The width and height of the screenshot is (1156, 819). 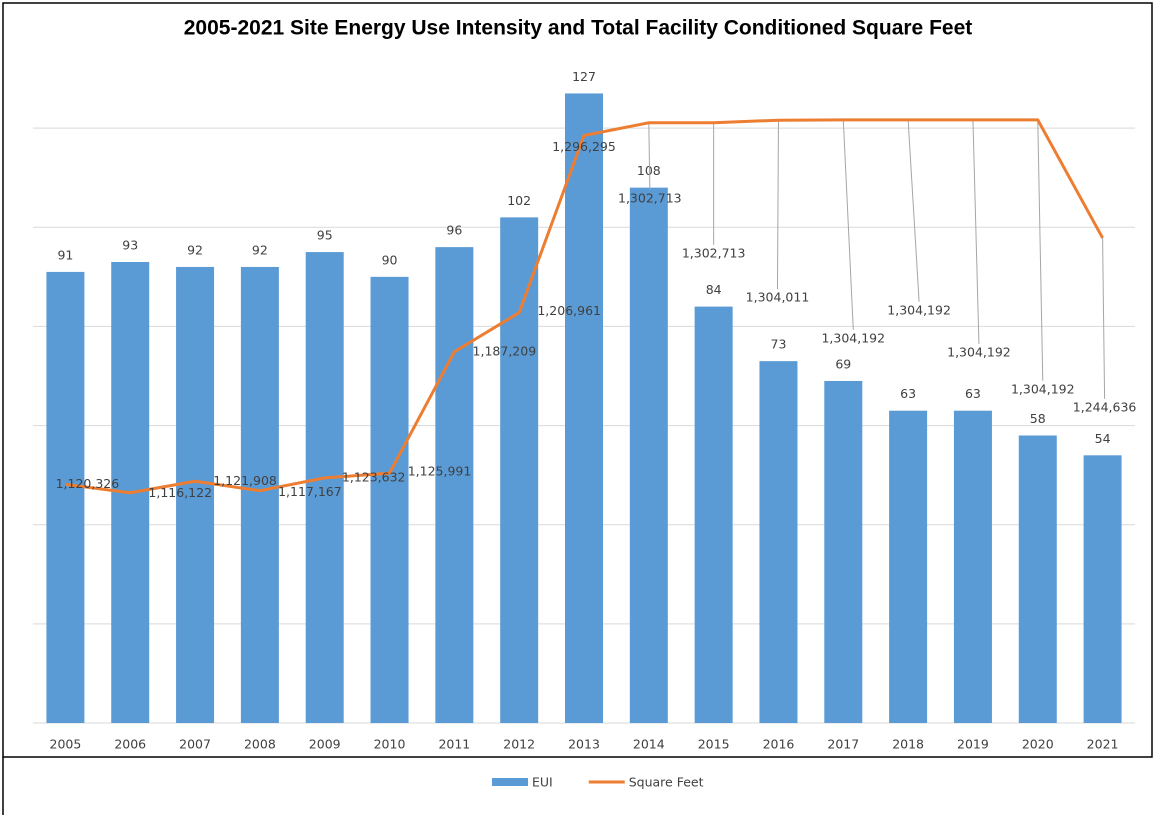 I want to click on line-value-label: 1,117,167, so click(x=310, y=491).